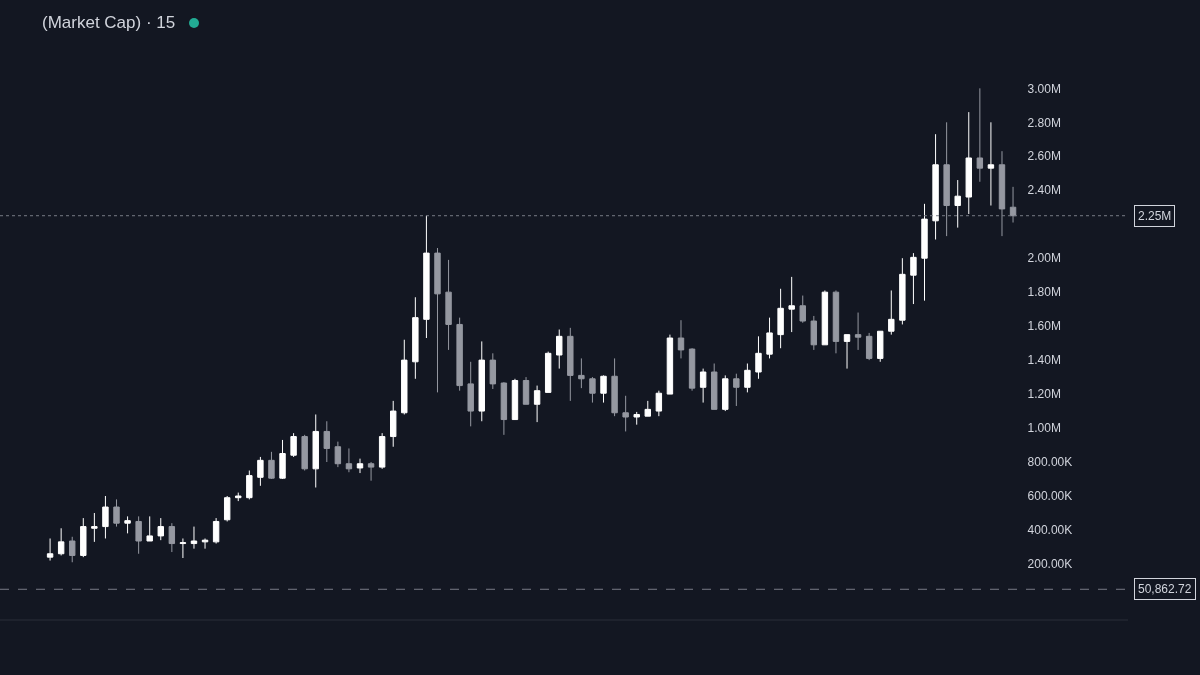 This screenshot has width=1200, height=675. Describe the element at coordinates (1165, 589) in the screenshot. I see `ref-line-label: 50,862.72` at that location.